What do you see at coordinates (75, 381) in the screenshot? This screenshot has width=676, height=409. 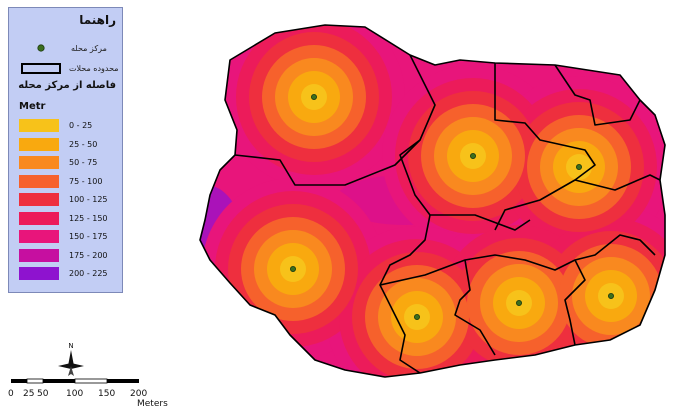 I see `scale-bar-graphic` at bounding box center [75, 381].